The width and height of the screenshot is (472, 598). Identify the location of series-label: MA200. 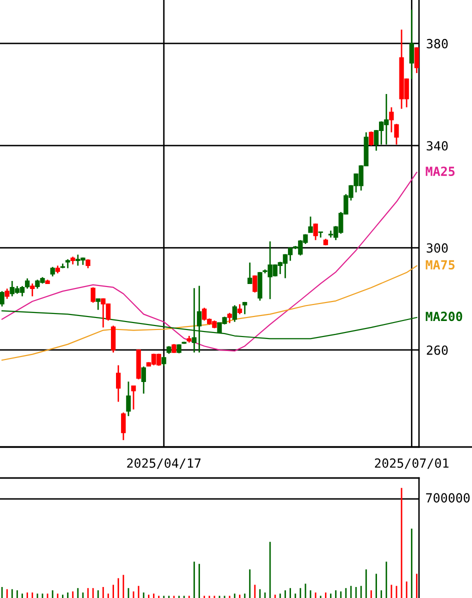
(444, 317).